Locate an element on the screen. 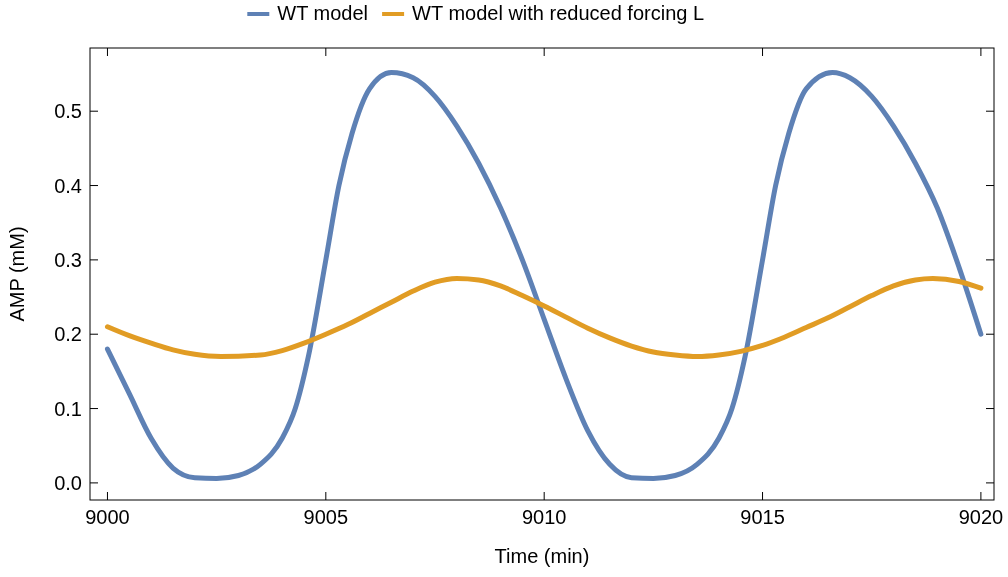  y-tick-label: 0.5 is located at coordinates (68, 111).